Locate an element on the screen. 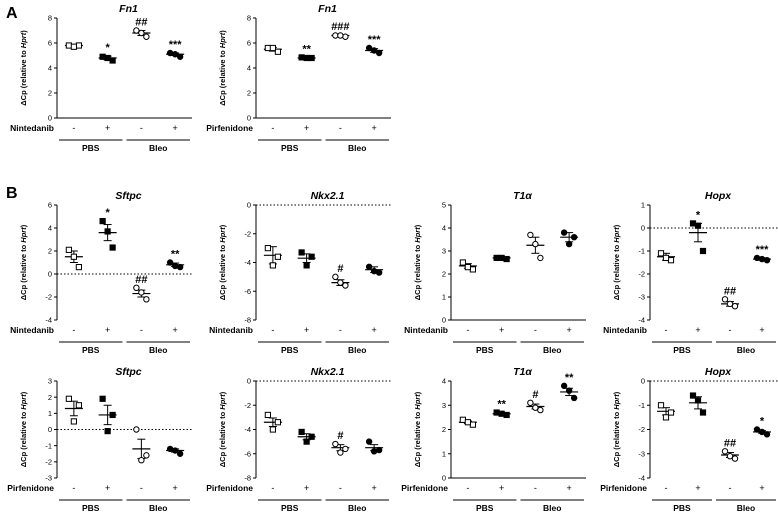 The height and width of the screenshot is (518, 778). y-tick-label: -6 is located at coordinates (247, 453).